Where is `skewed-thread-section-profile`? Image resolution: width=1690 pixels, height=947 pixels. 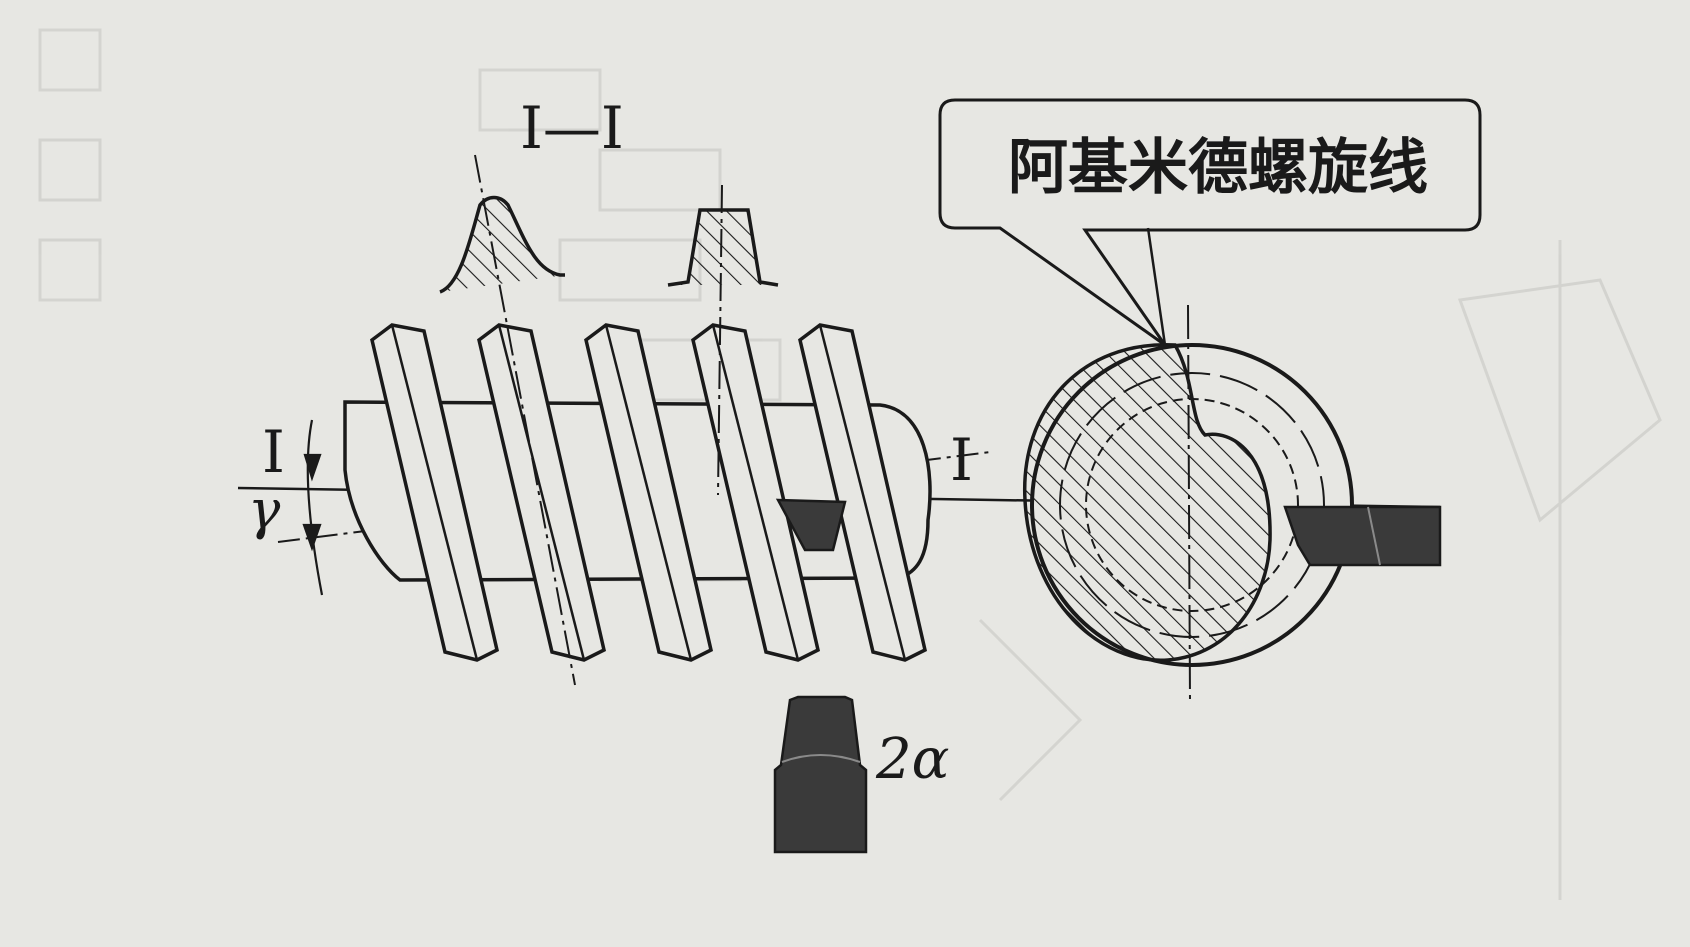
skewed-thread-section-profile is located at coordinates (502, 244).